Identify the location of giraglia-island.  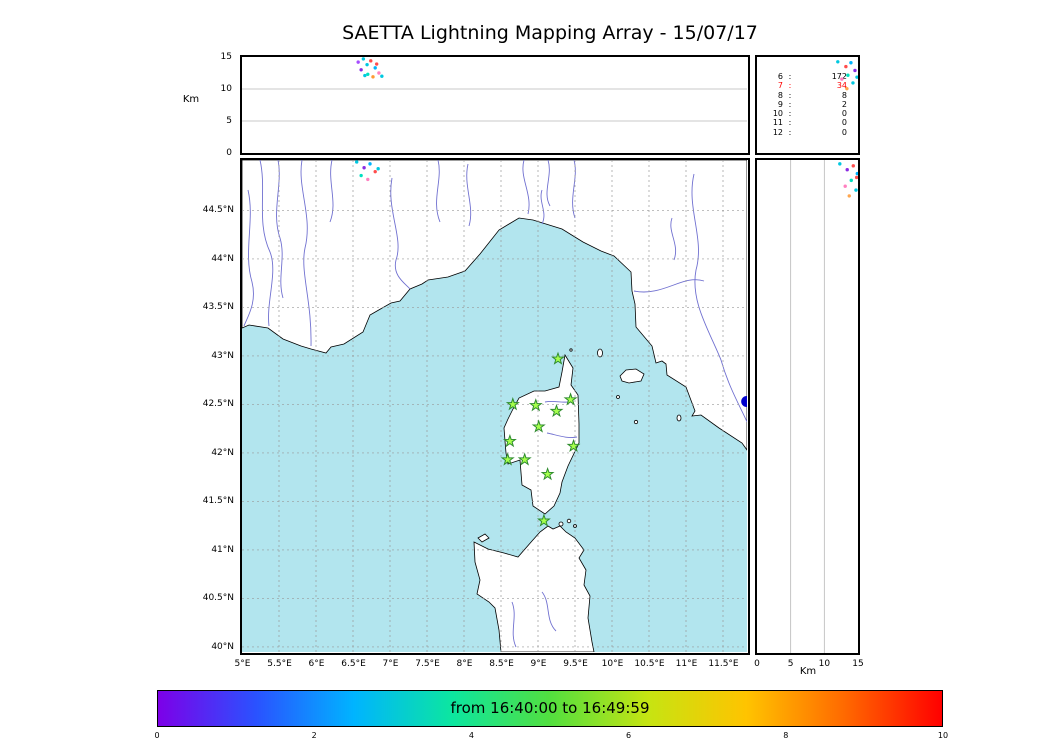
(571, 350).